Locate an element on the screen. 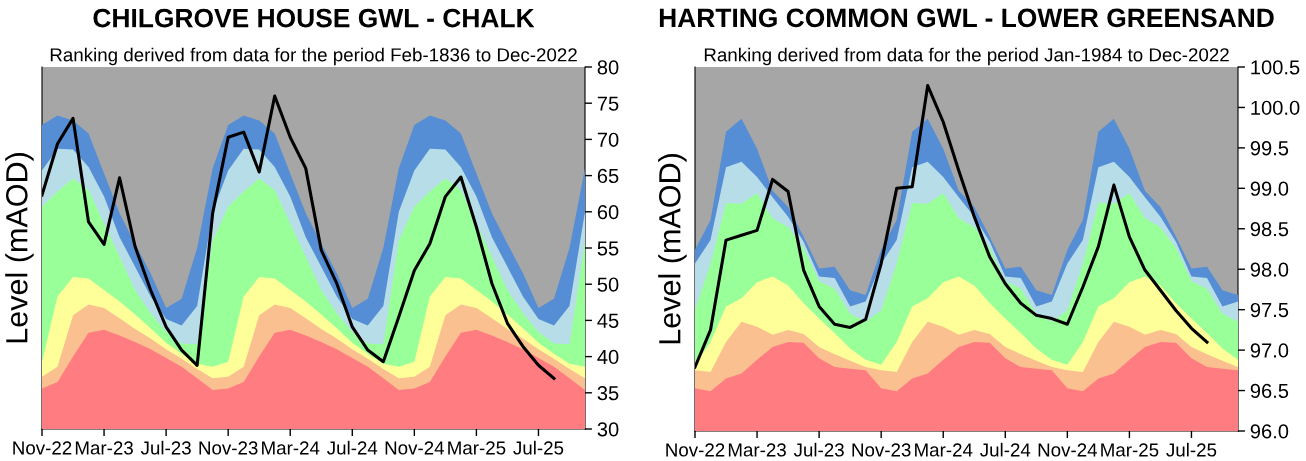 This screenshot has height=461, width=1306. y-tick-label: 70 is located at coordinates (608, 139).